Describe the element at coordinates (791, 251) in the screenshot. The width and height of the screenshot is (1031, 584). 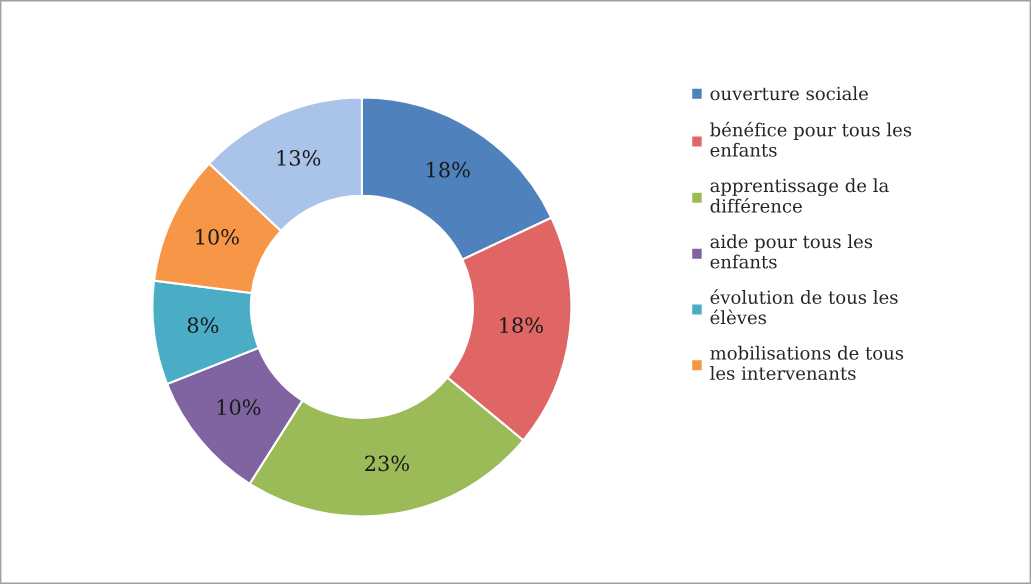
I see `legend-label: aide pour tous les enfants` at that location.